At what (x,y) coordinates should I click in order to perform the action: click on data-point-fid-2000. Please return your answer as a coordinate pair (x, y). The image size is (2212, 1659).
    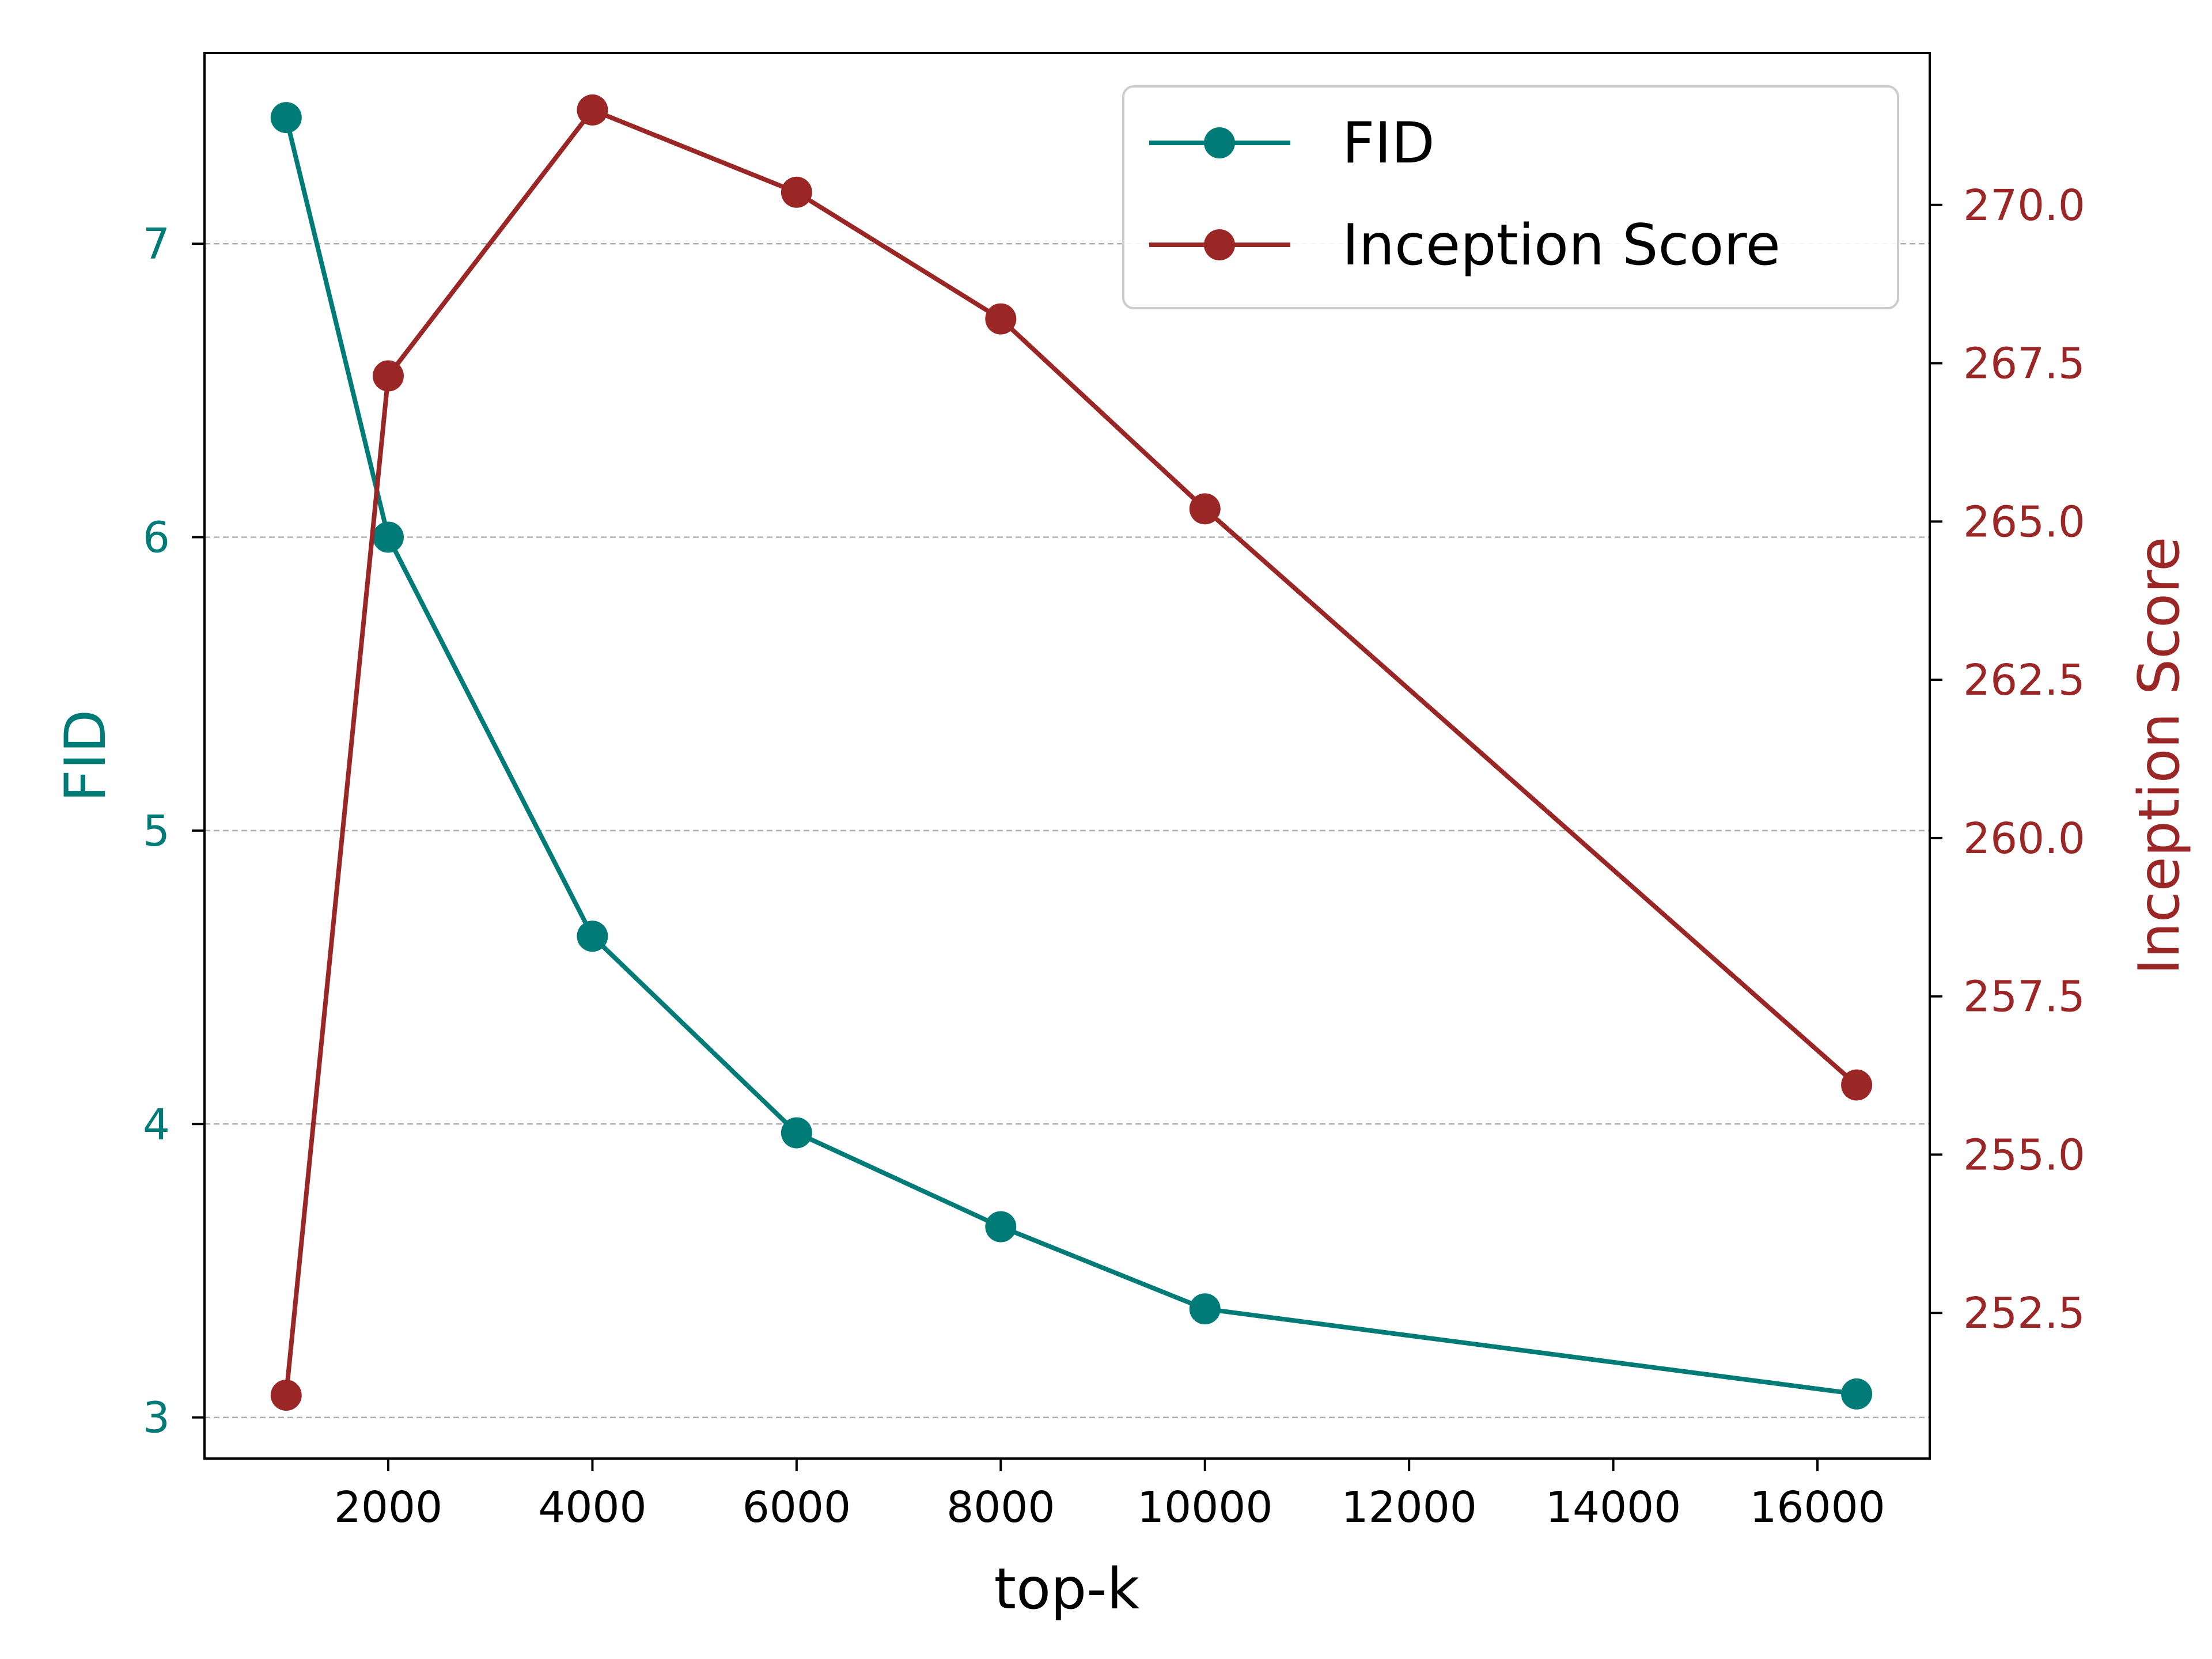
    Looking at the image, I should click on (388, 537).